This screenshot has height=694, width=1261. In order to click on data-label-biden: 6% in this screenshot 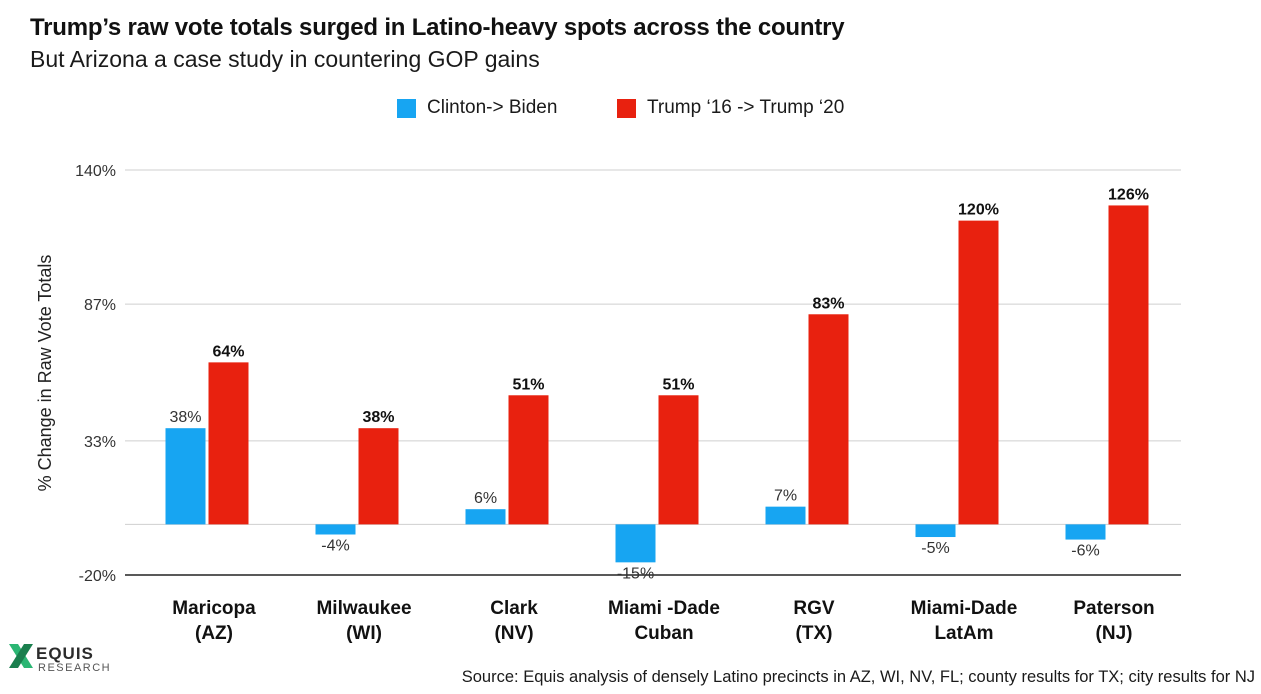, I will do `click(485, 498)`.